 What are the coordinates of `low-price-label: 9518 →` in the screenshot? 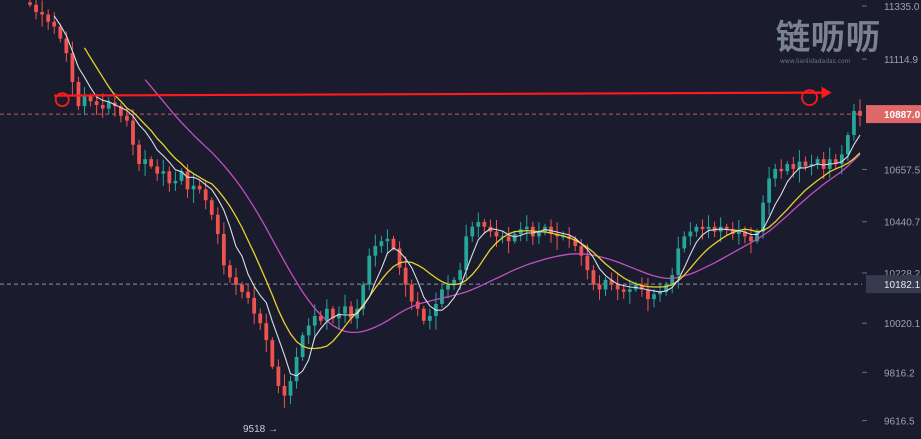 It's located at (260, 429).